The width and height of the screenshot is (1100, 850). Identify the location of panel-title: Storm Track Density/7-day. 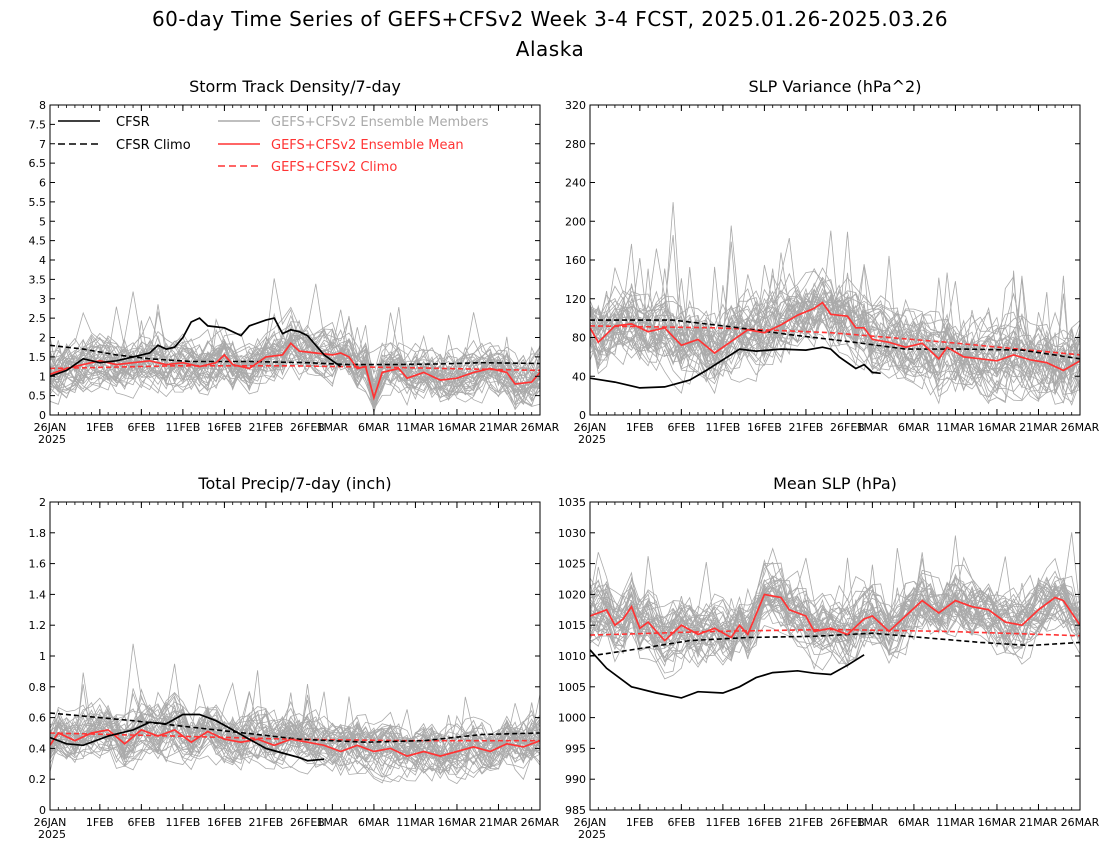
(295, 86).